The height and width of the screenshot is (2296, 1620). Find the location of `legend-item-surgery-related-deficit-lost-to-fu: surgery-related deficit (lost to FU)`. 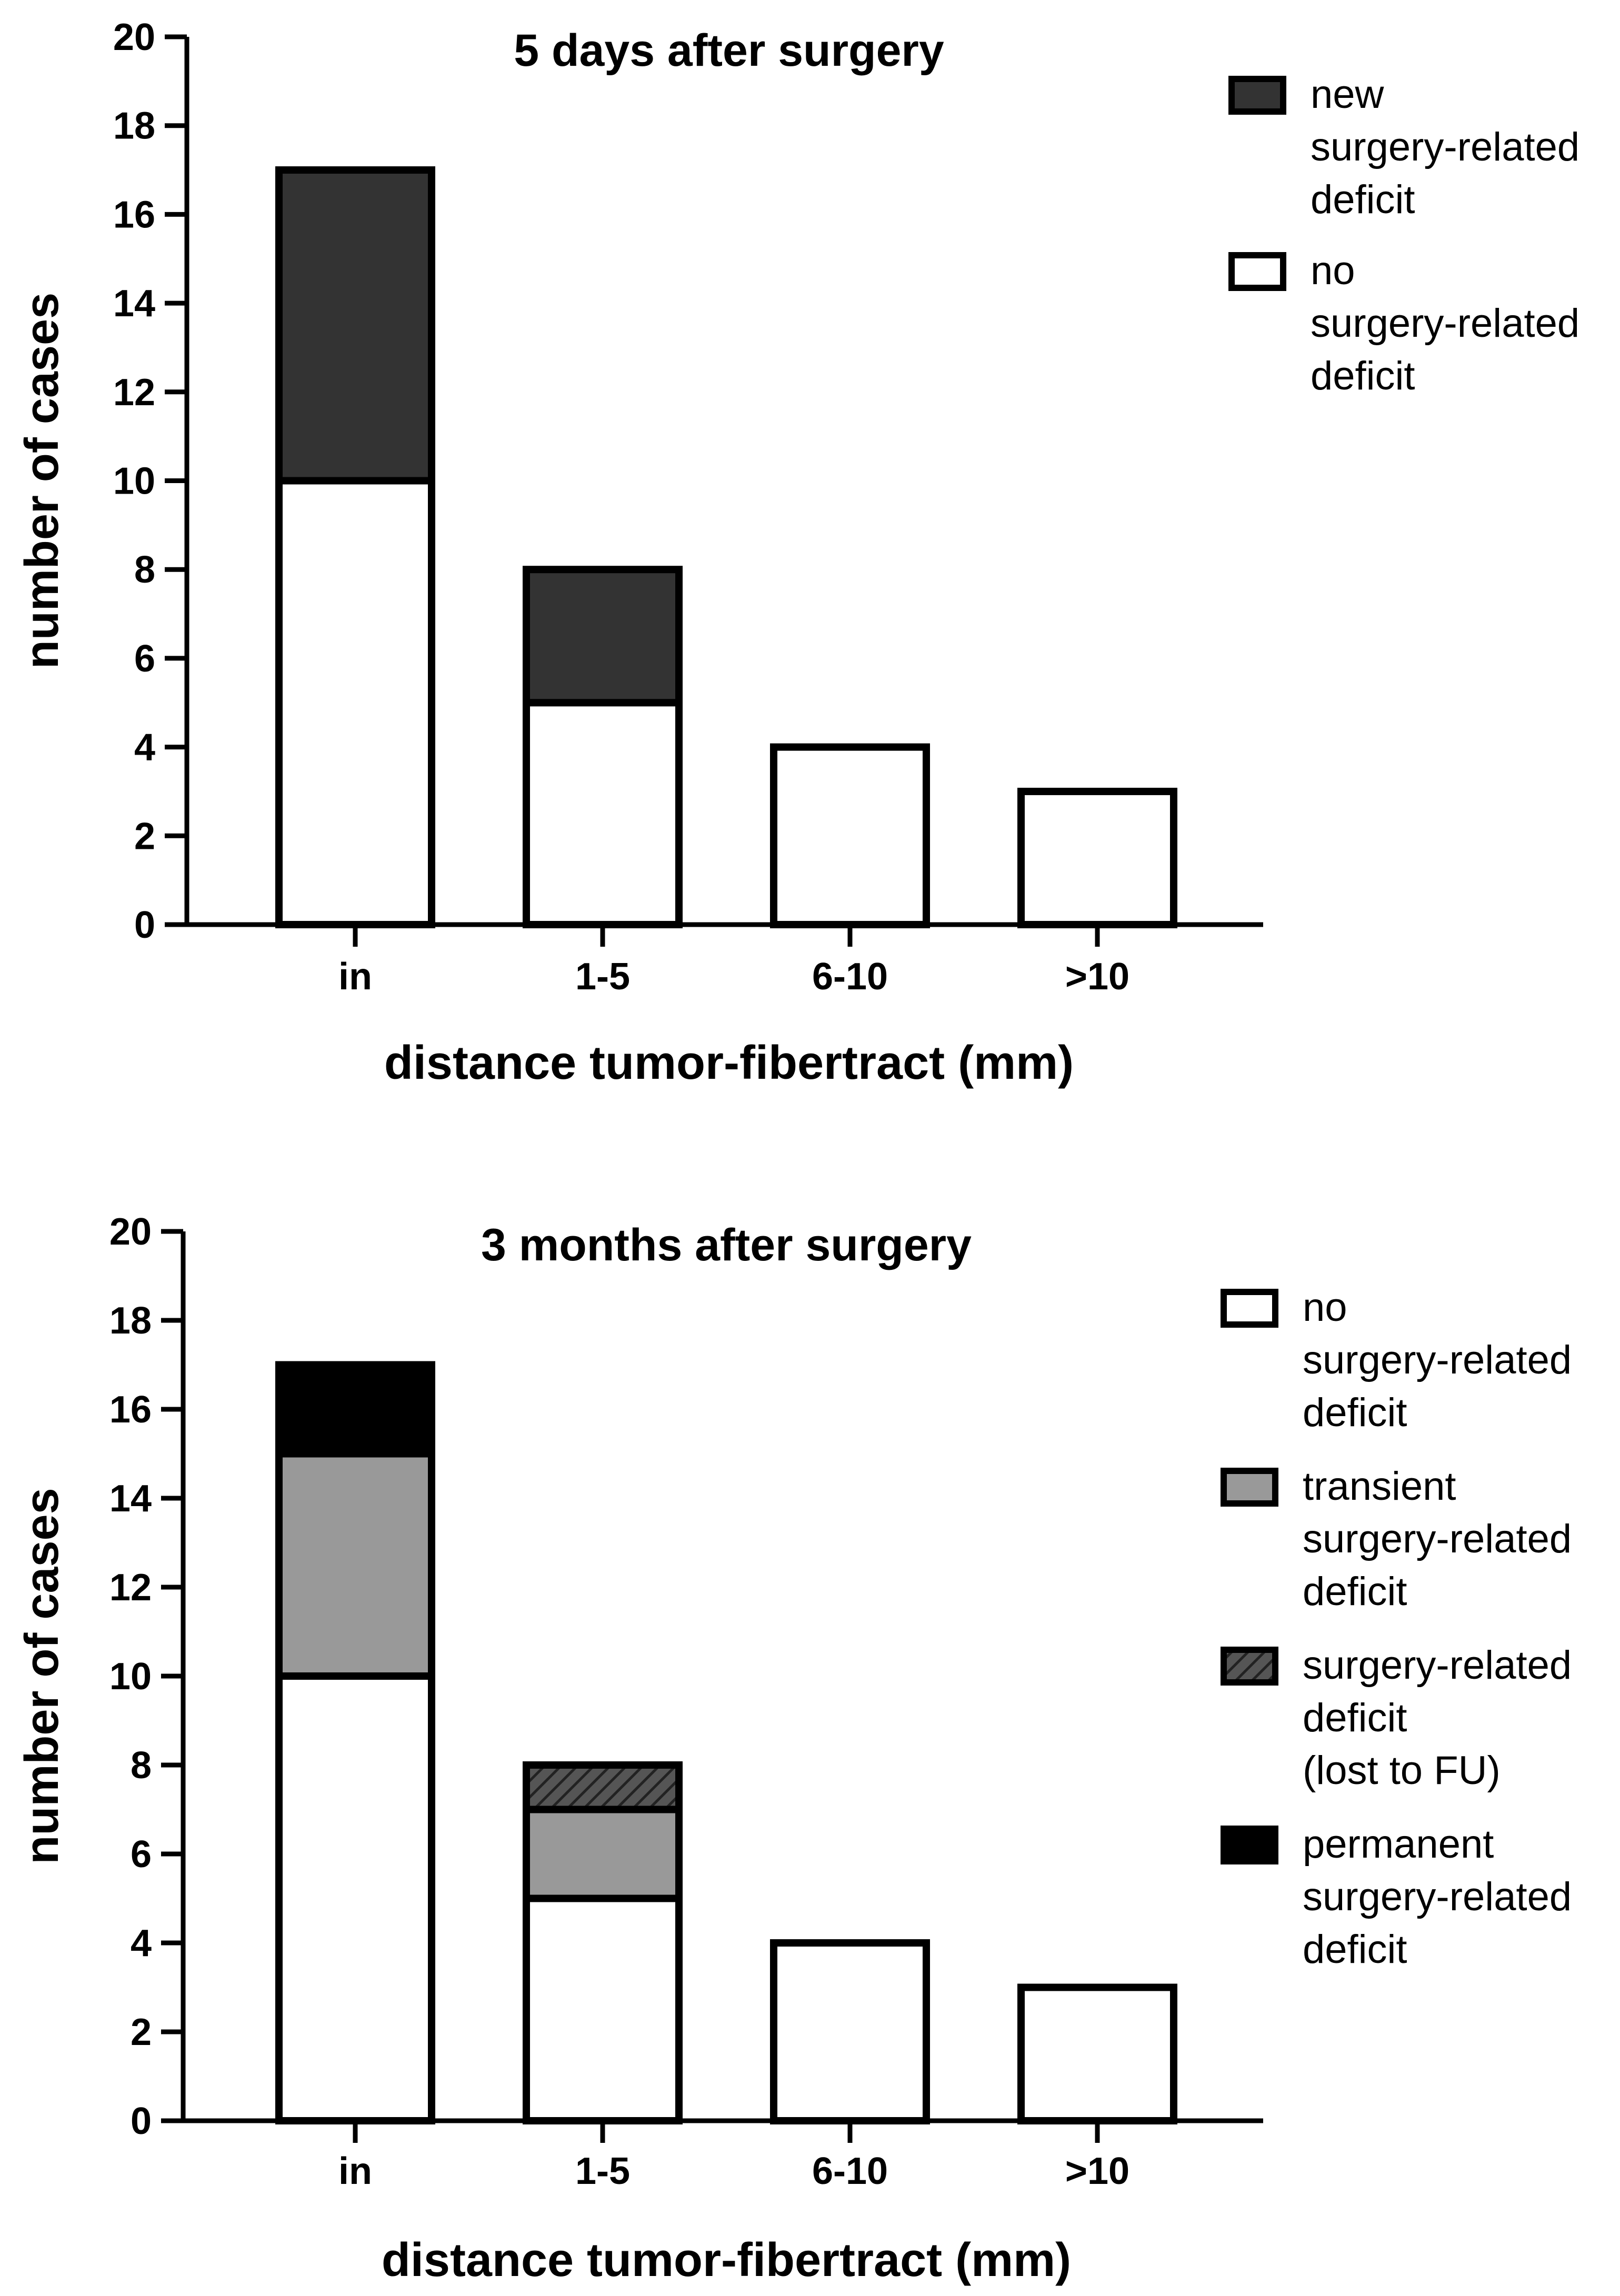

legend-item-surgery-related-deficit-lost-to-fu: surgery-related deficit (lost to FU) is located at coordinates (1396, 1718).